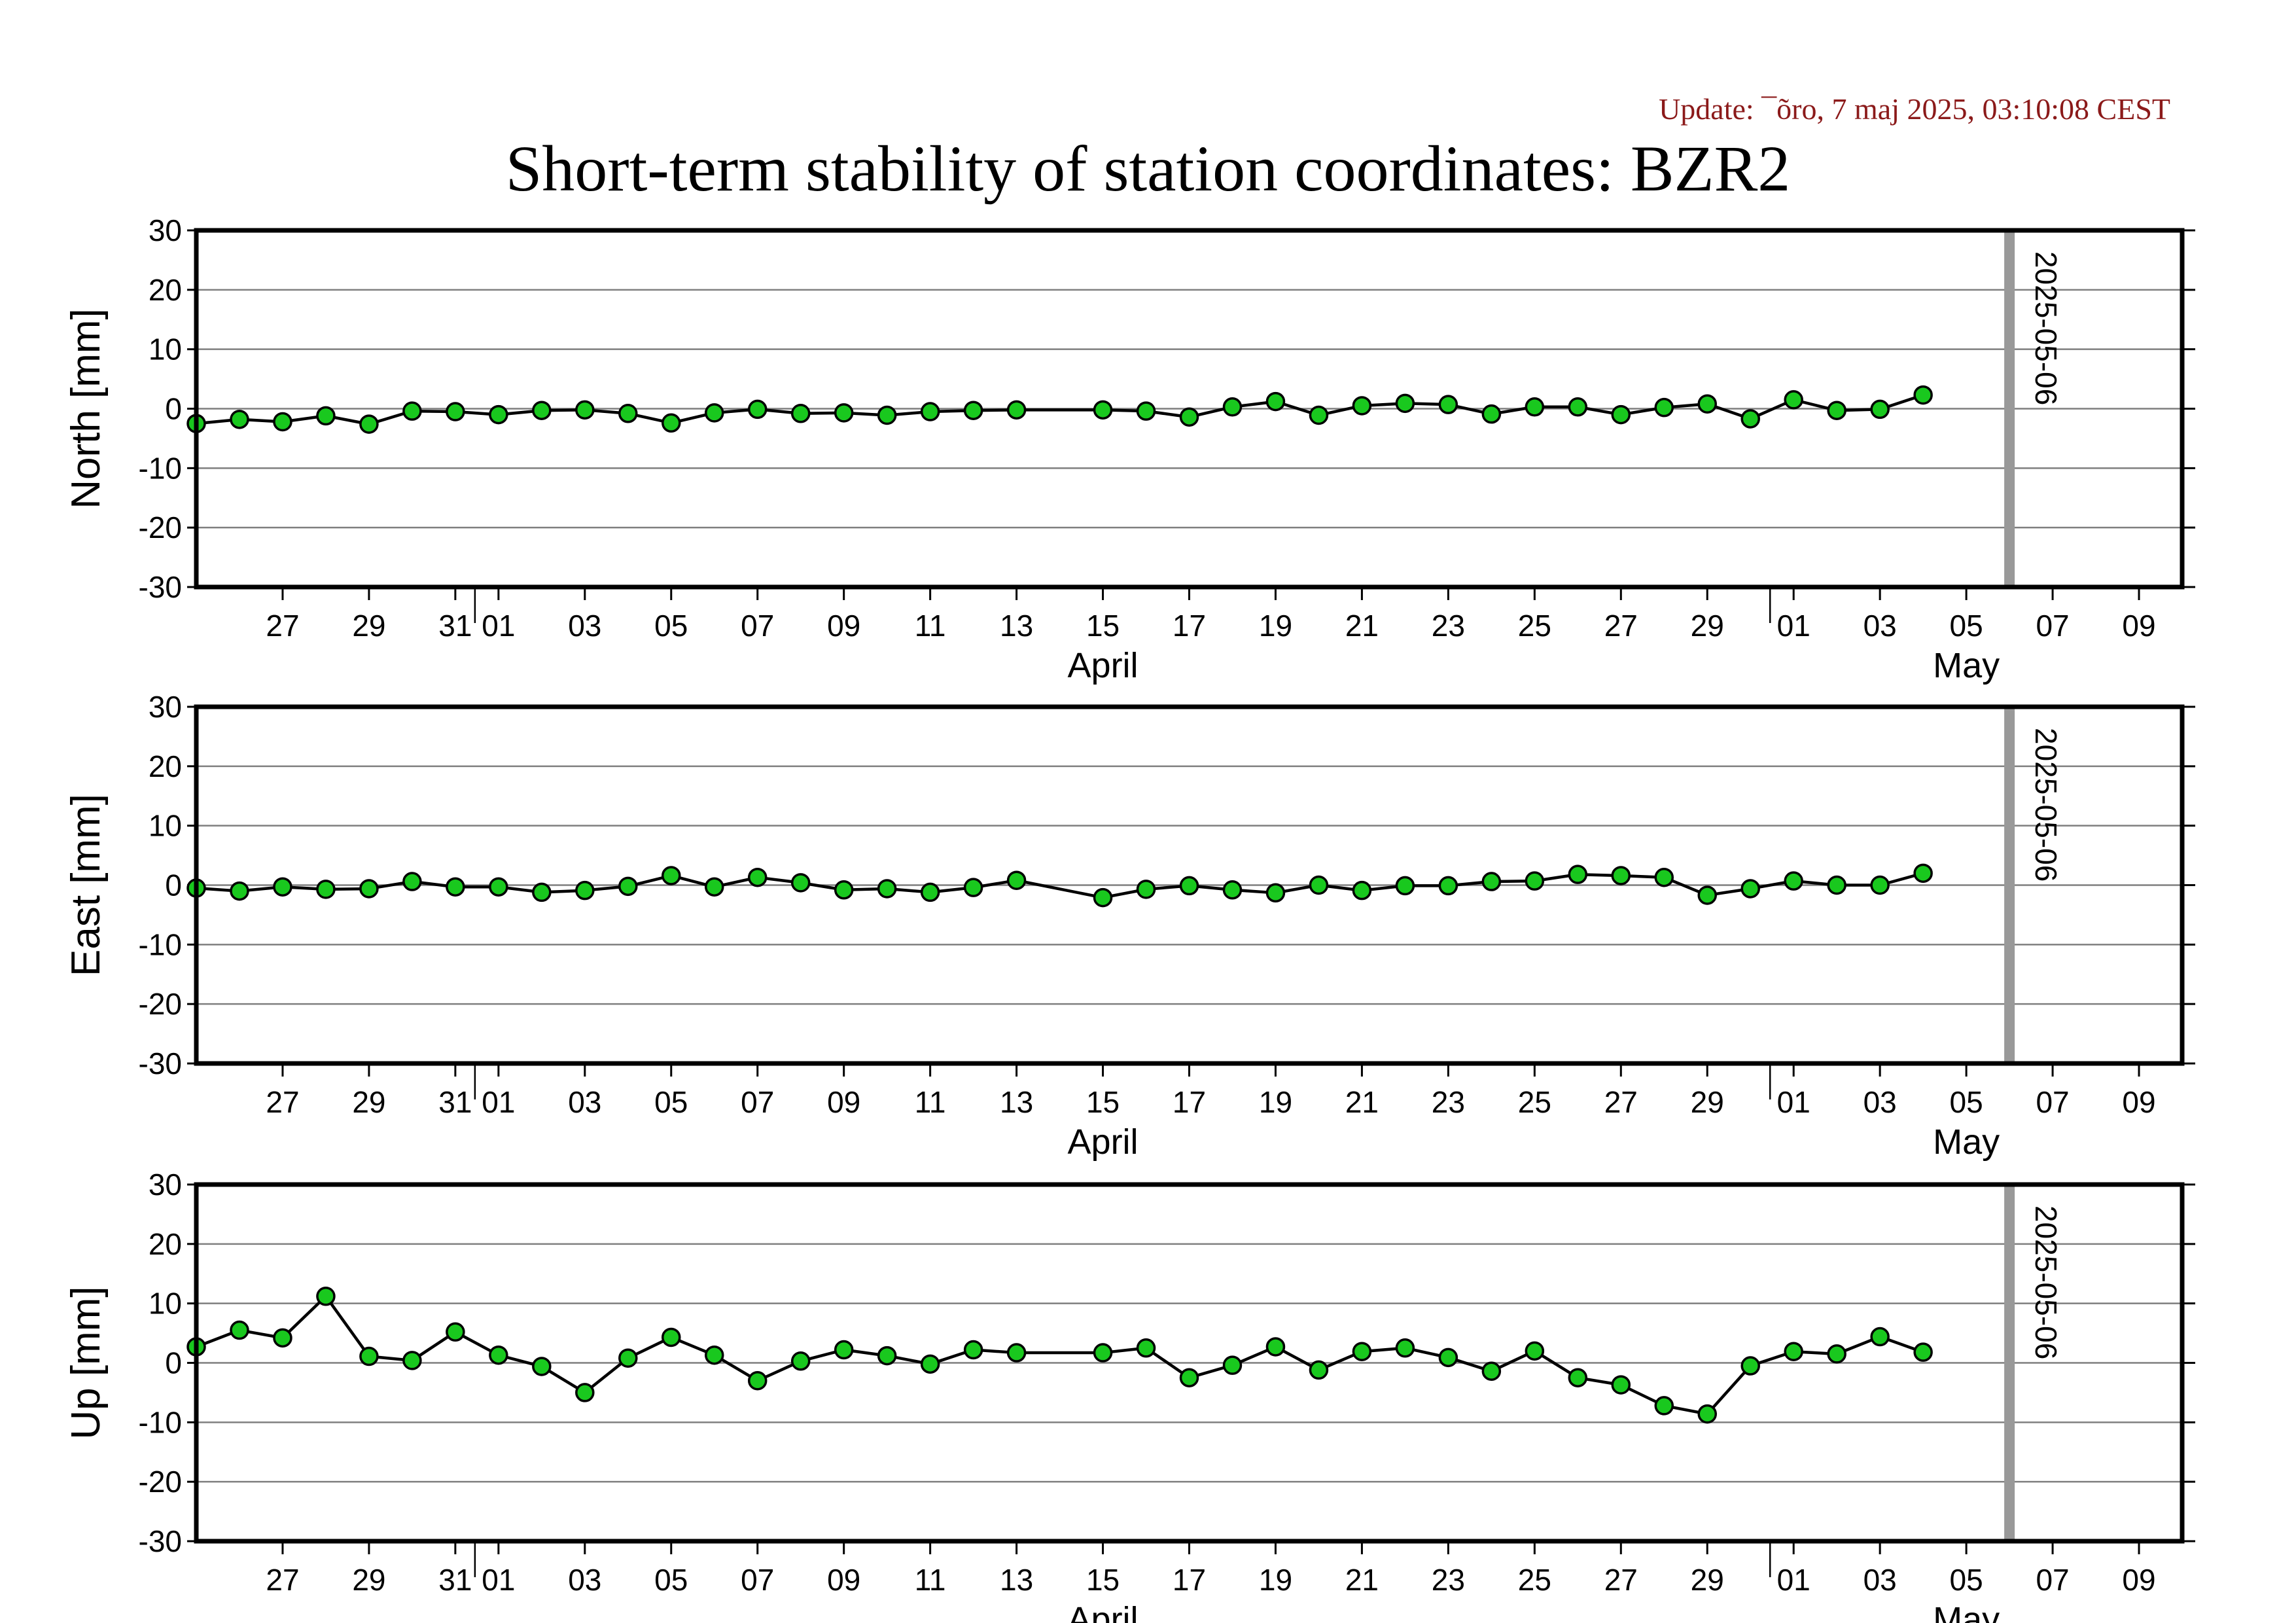 Image resolution: width=2296 pixels, height=1623 pixels. What do you see at coordinates (1189, 626) in the screenshot?
I see `x-tick-label: 17` at bounding box center [1189, 626].